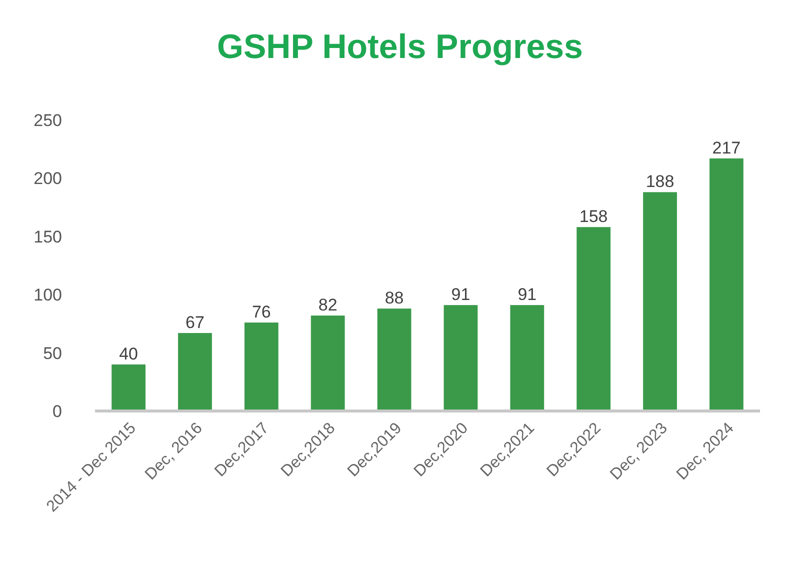 This screenshot has height=587, width=800. Describe the element at coordinates (48, 295) in the screenshot. I see `y-tick-label: 100` at that location.